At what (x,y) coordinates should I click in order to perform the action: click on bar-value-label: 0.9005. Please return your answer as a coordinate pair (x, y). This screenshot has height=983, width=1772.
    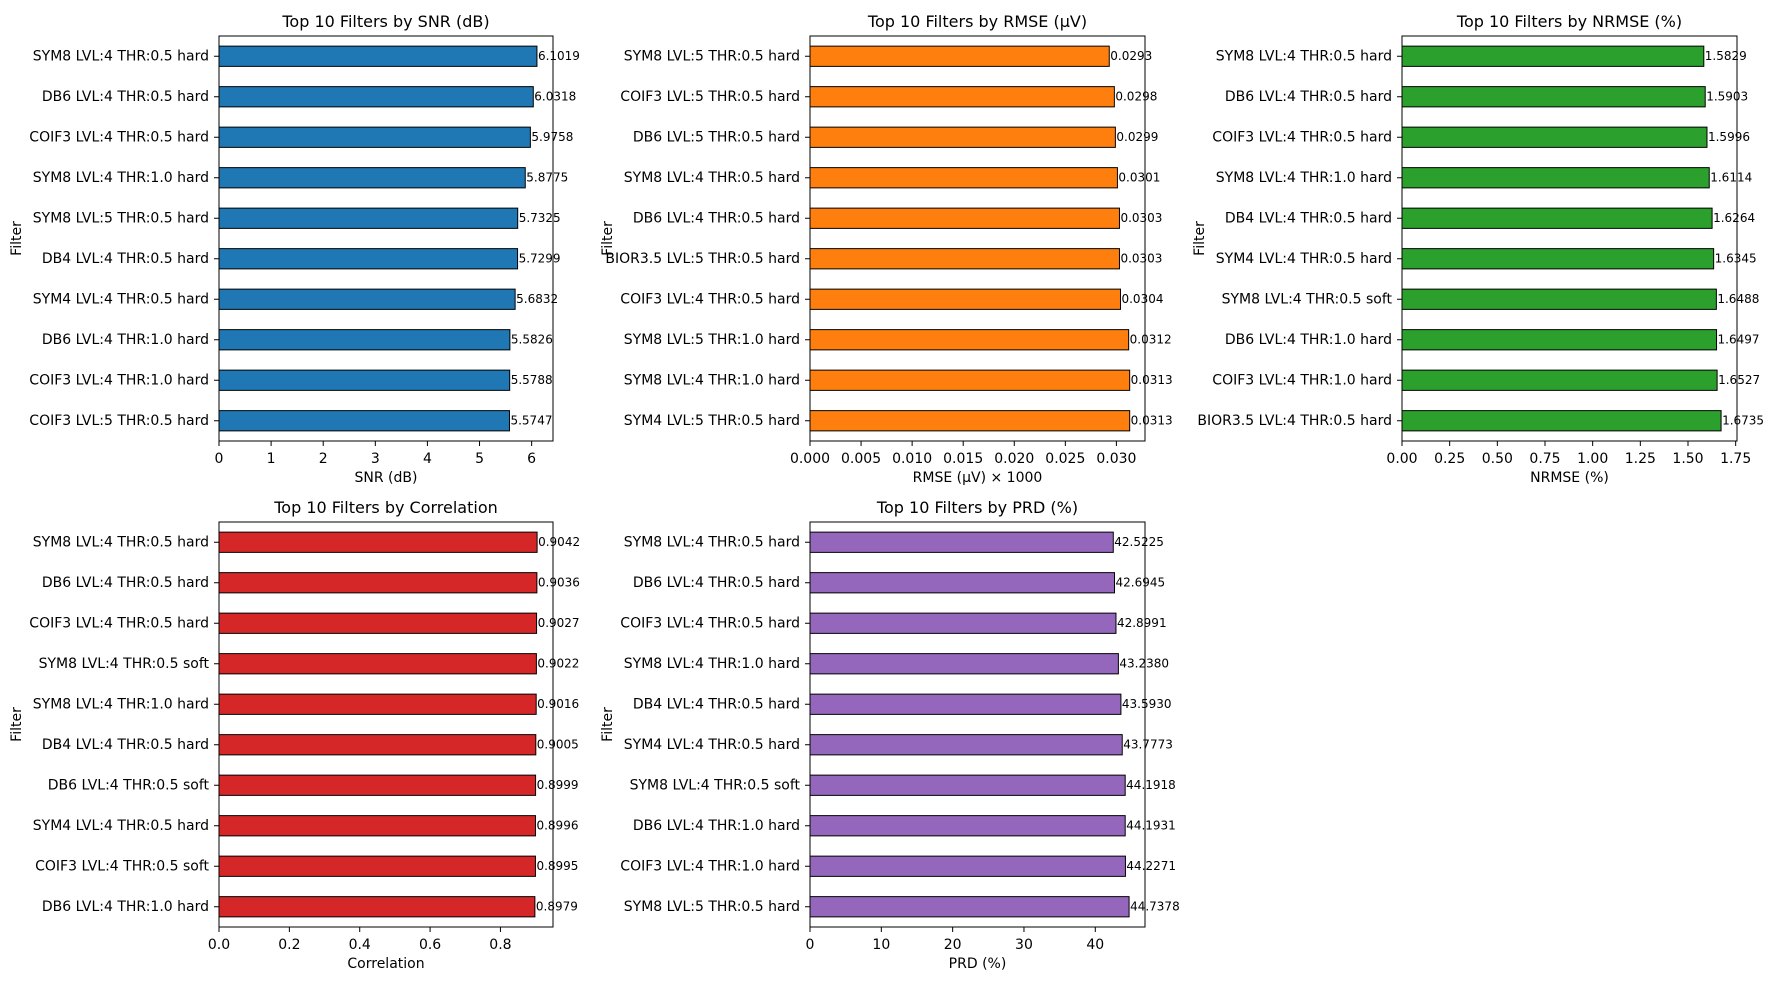
    Looking at the image, I should click on (558, 744).